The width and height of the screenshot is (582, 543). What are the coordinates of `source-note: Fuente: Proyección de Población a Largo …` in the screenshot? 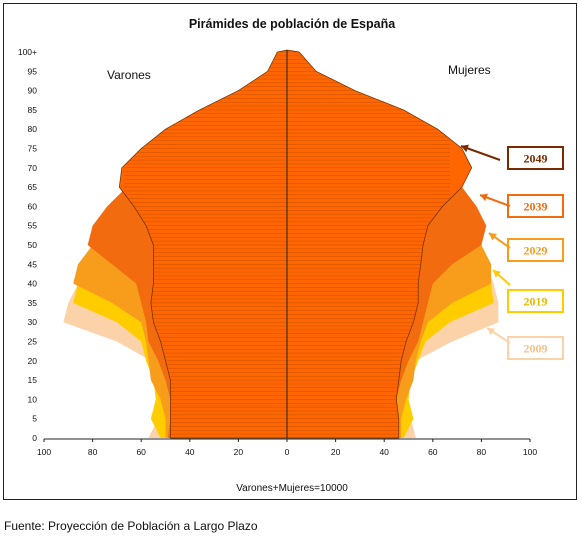 It's located at (131, 526).